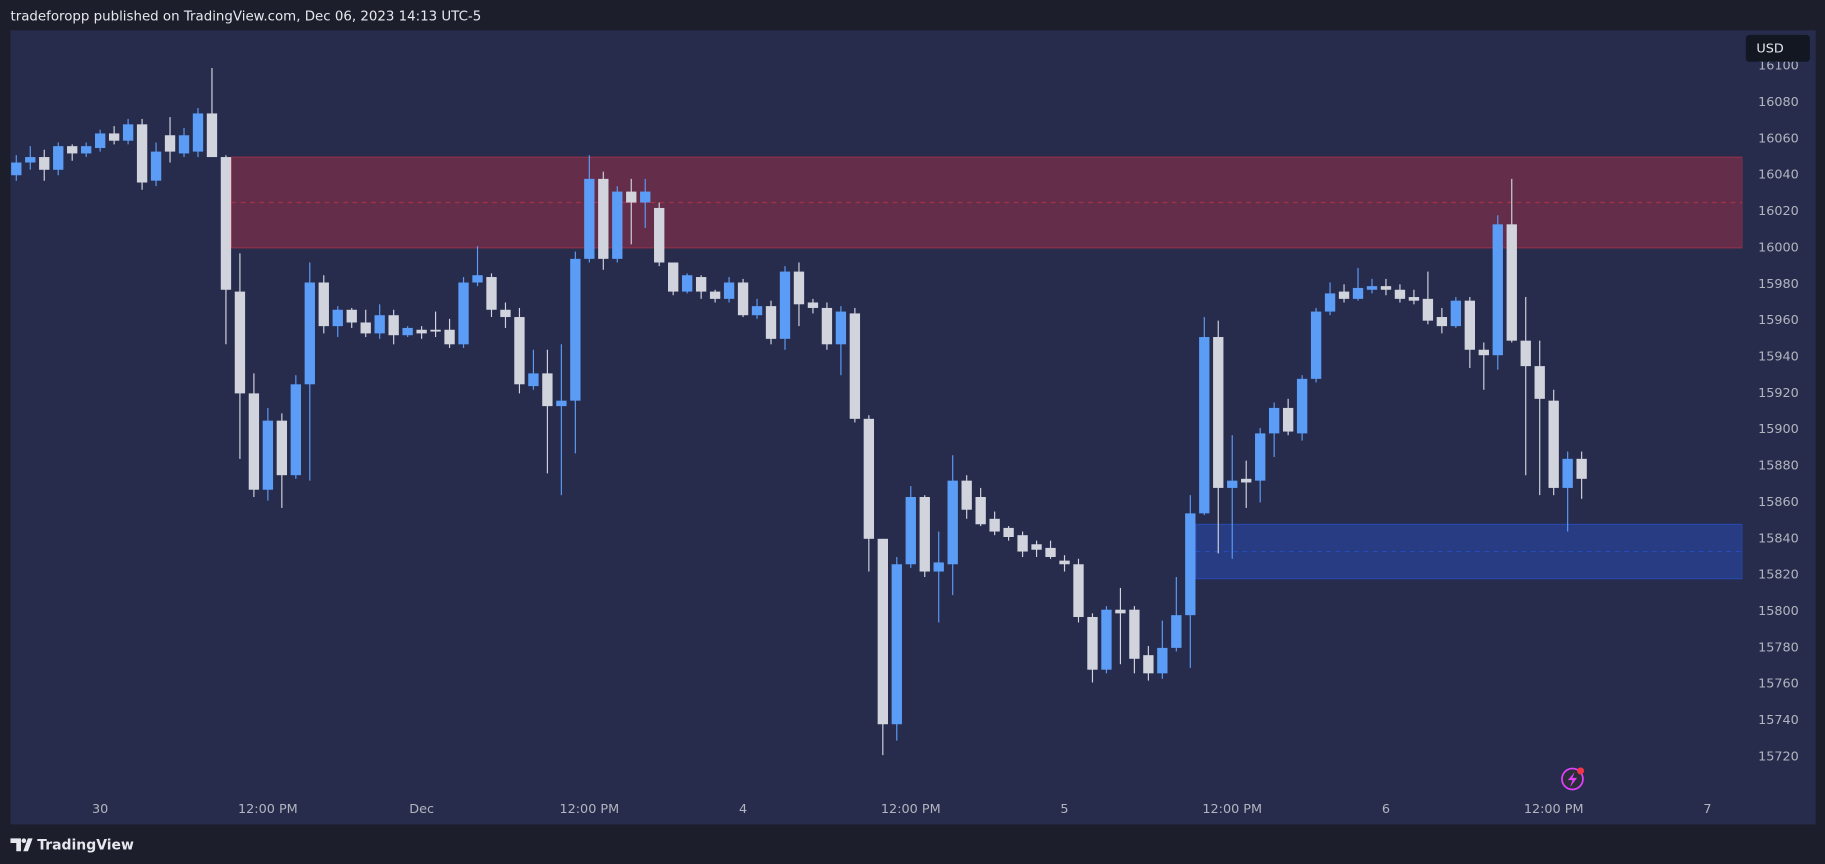  What do you see at coordinates (1778, 684) in the screenshot?
I see `y-tick-label: 15760` at bounding box center [1778, 684].